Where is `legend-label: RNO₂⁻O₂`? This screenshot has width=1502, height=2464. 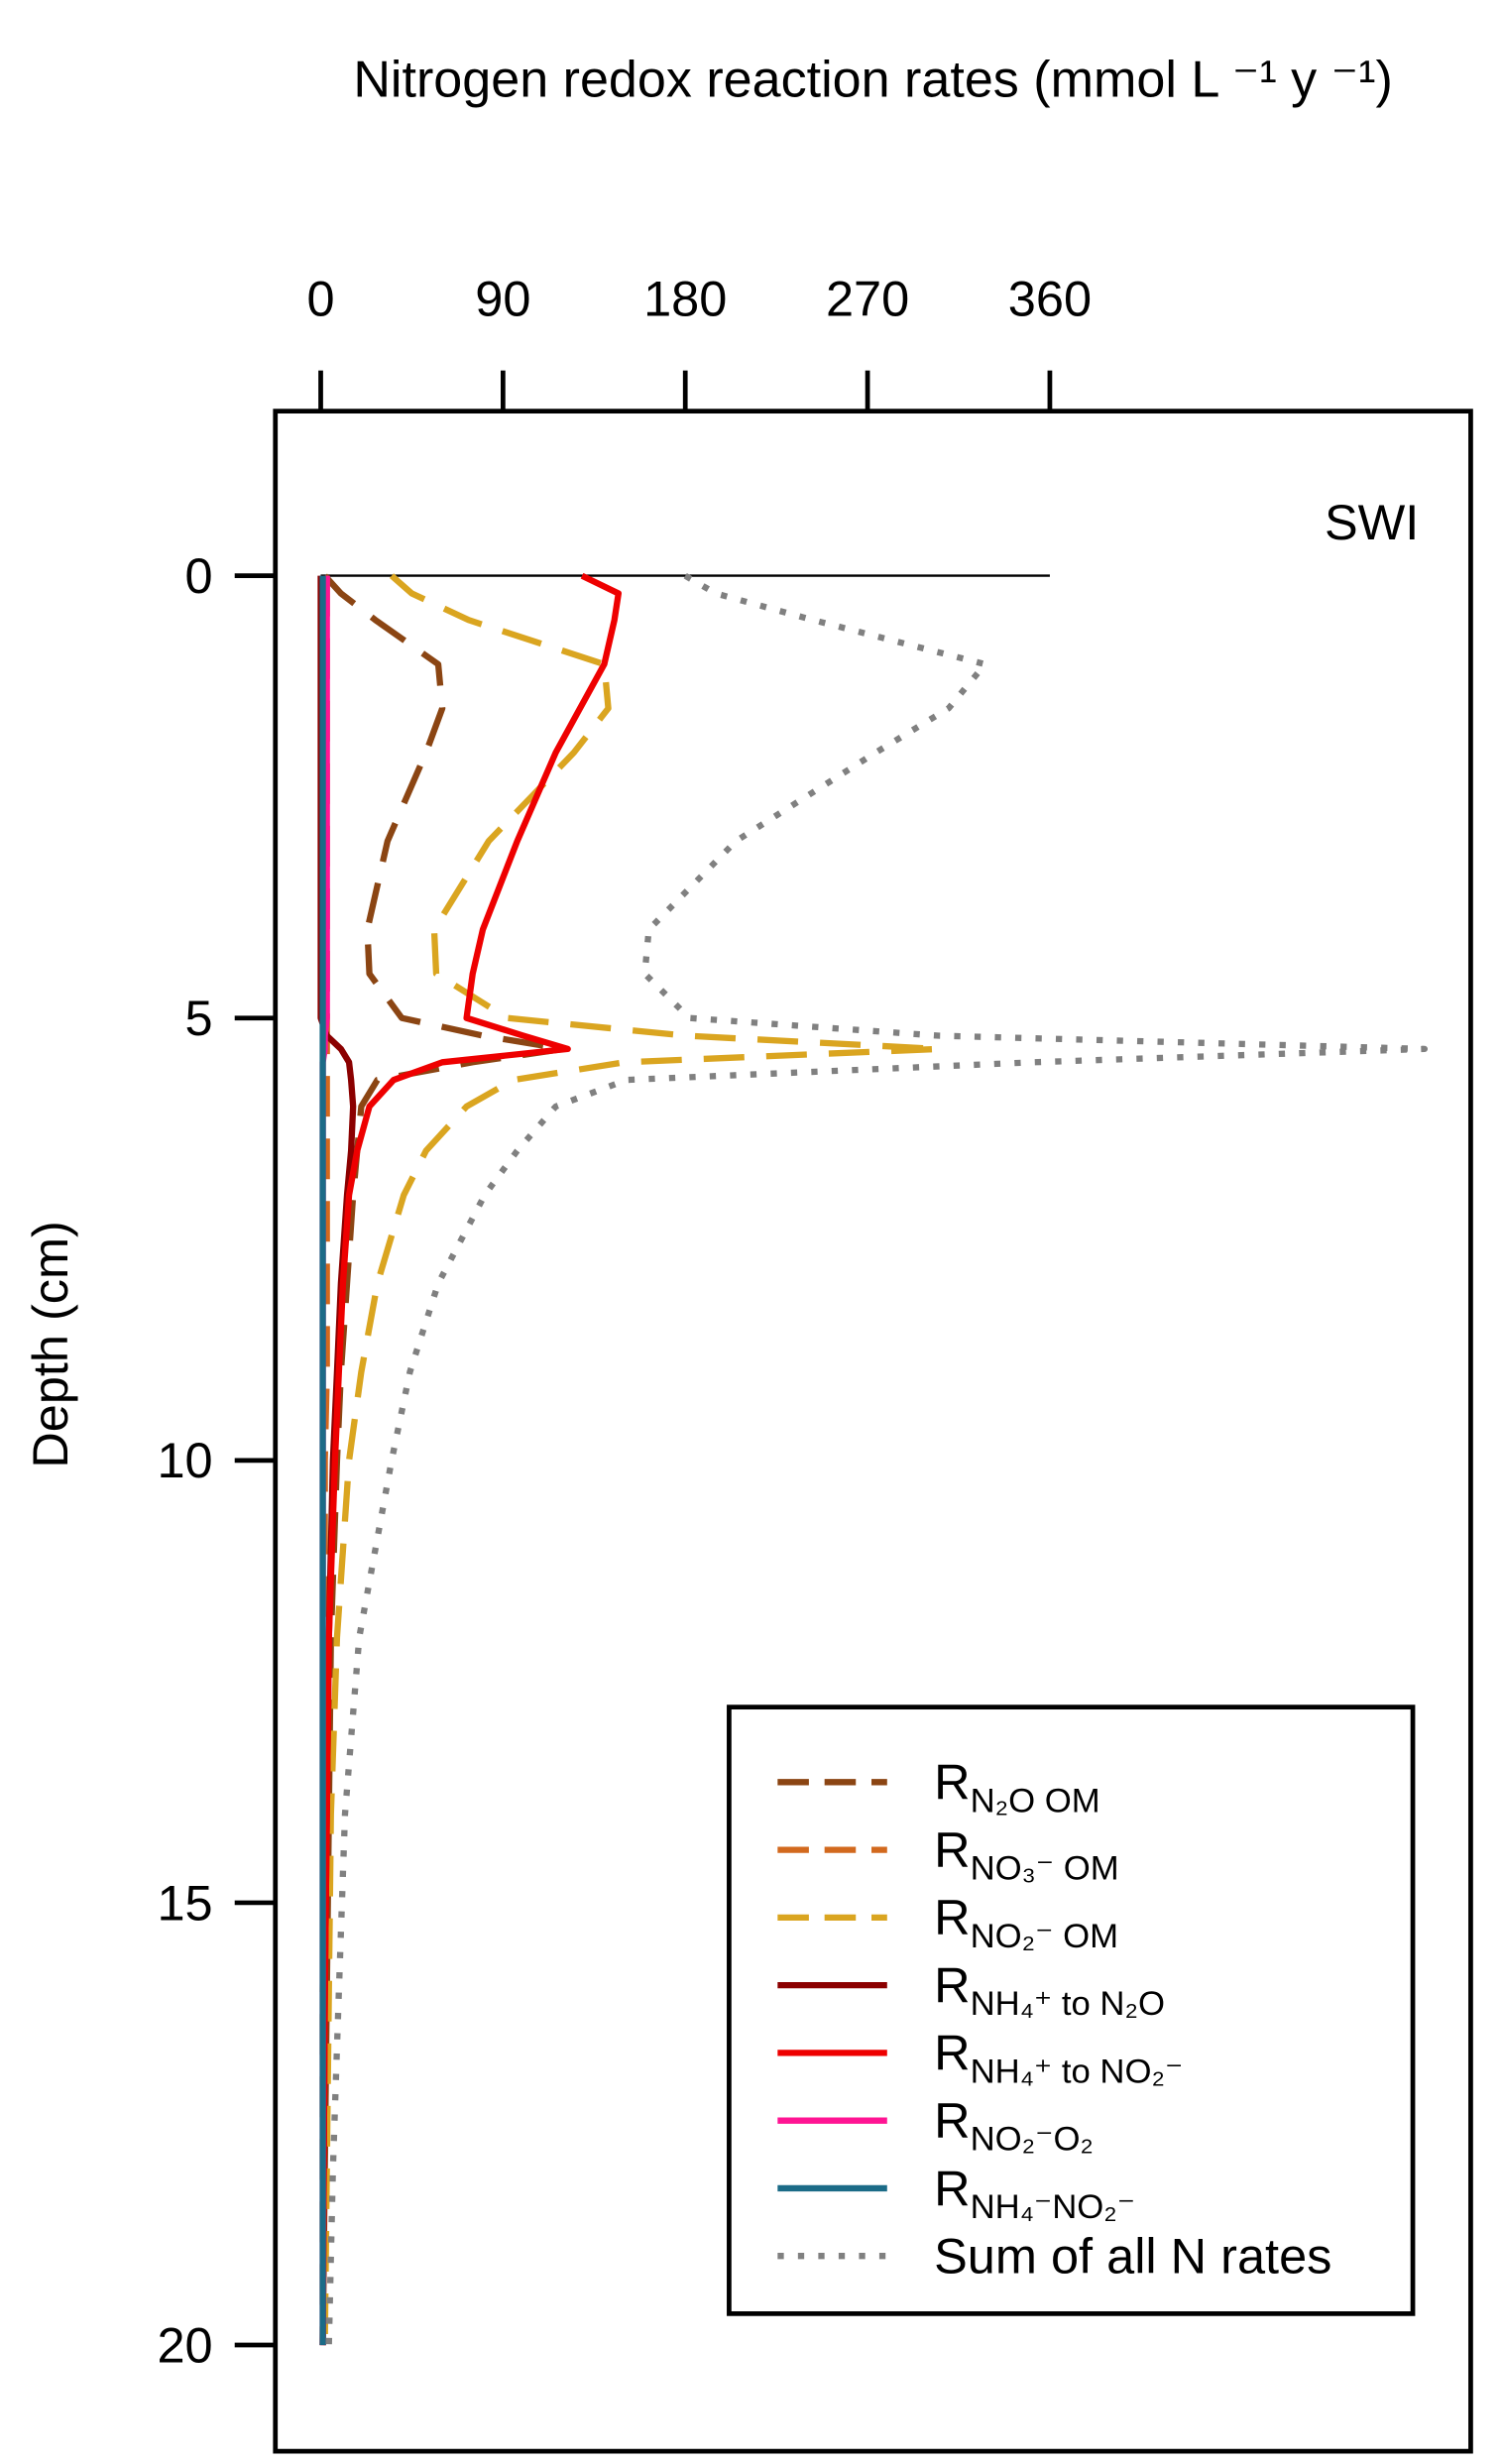 legend-label: RNO₂⁻O₂ is located at coordinates (1014, 2125).